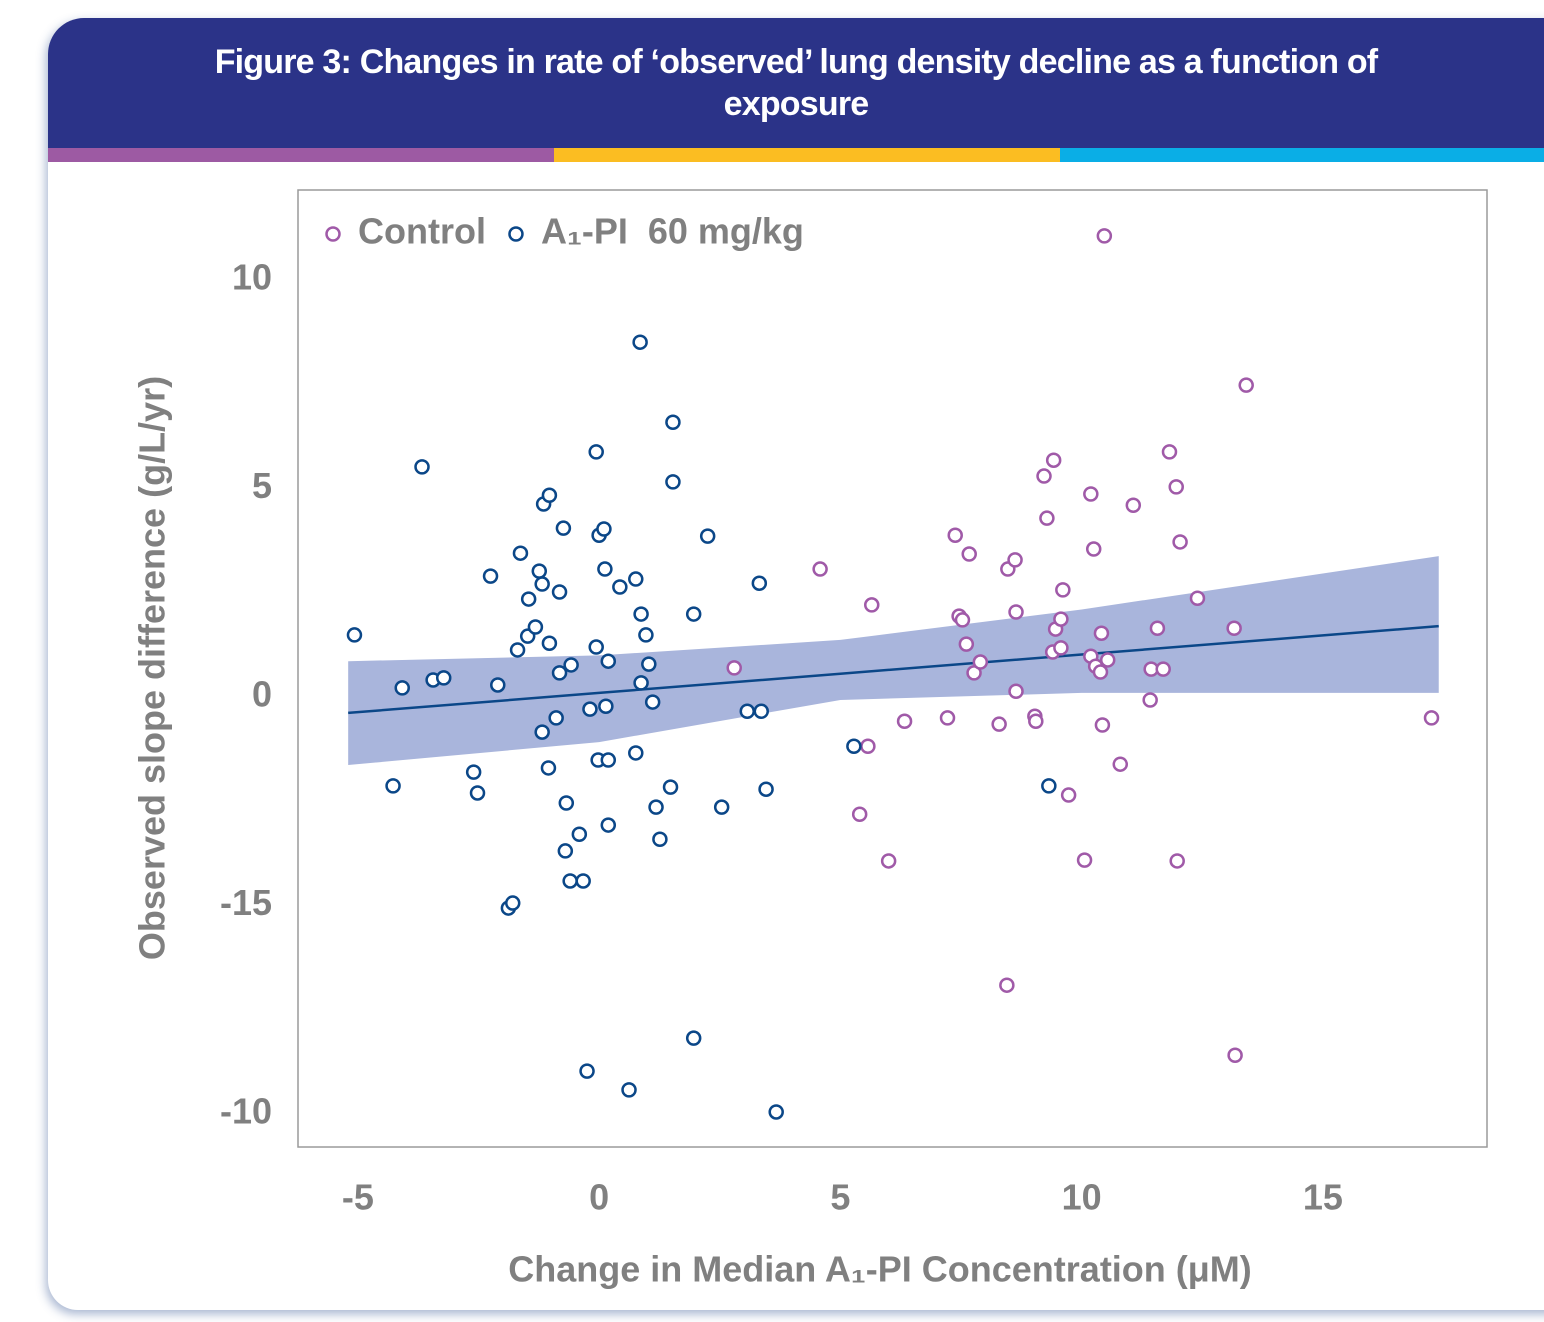 This screenshot has height=1322, width=1544. Describe the element at coordinates (1323, 1197) in the screenshot. I see `x-tick-label: 15` at that location.